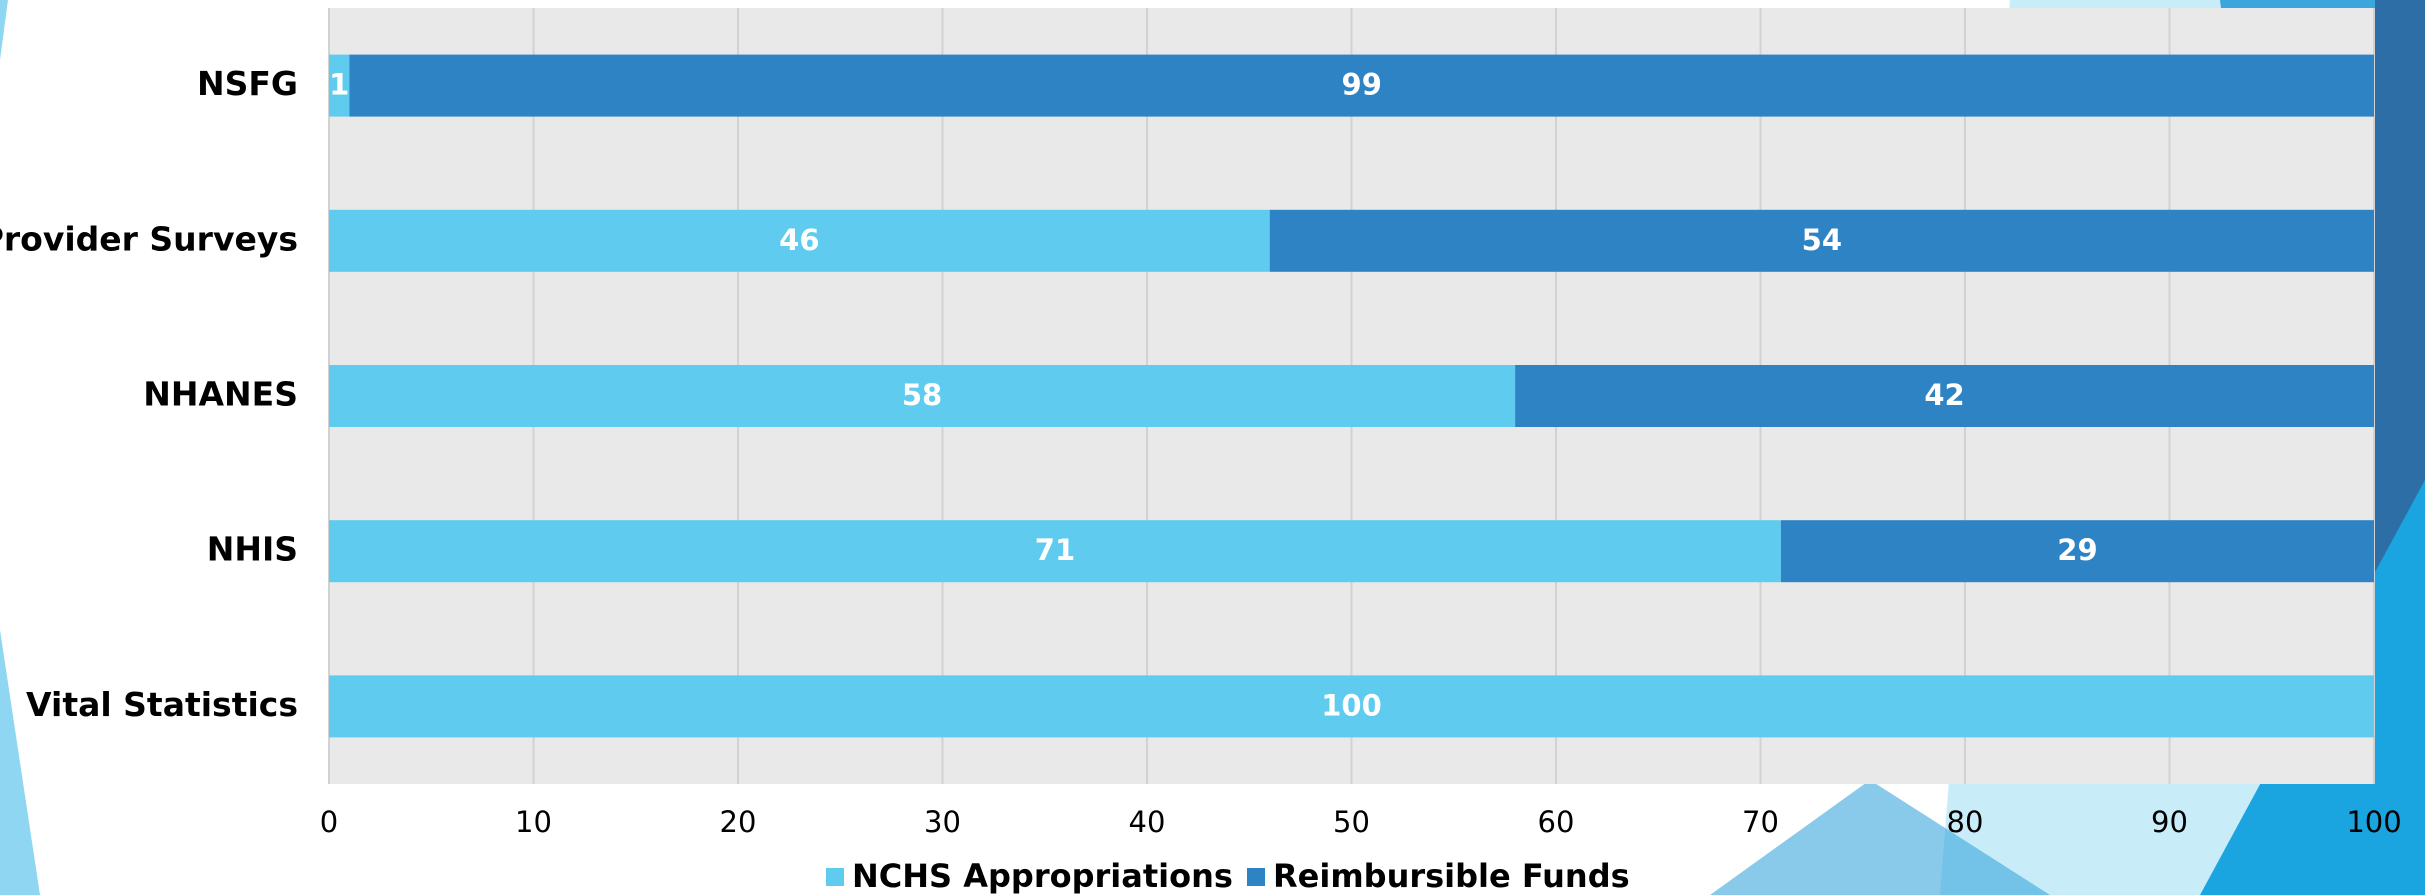 The width and height of the screenshot is (2425, 895). Describe the element at coordinates (220, 394) in the screenshot. I see `category-label: NHANES` at that location.